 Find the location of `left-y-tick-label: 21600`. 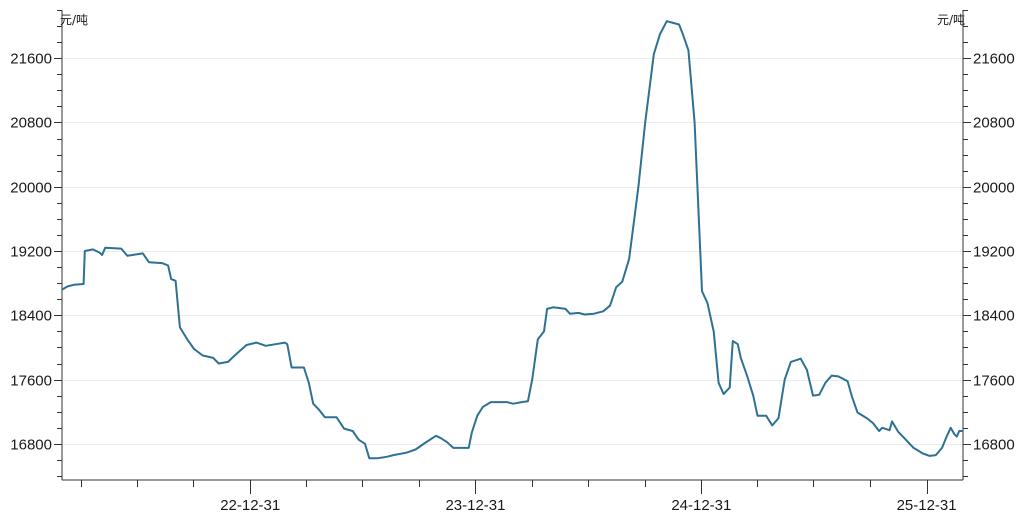

left-y-tick-label: 21600 is located at coordinates (31, 59).